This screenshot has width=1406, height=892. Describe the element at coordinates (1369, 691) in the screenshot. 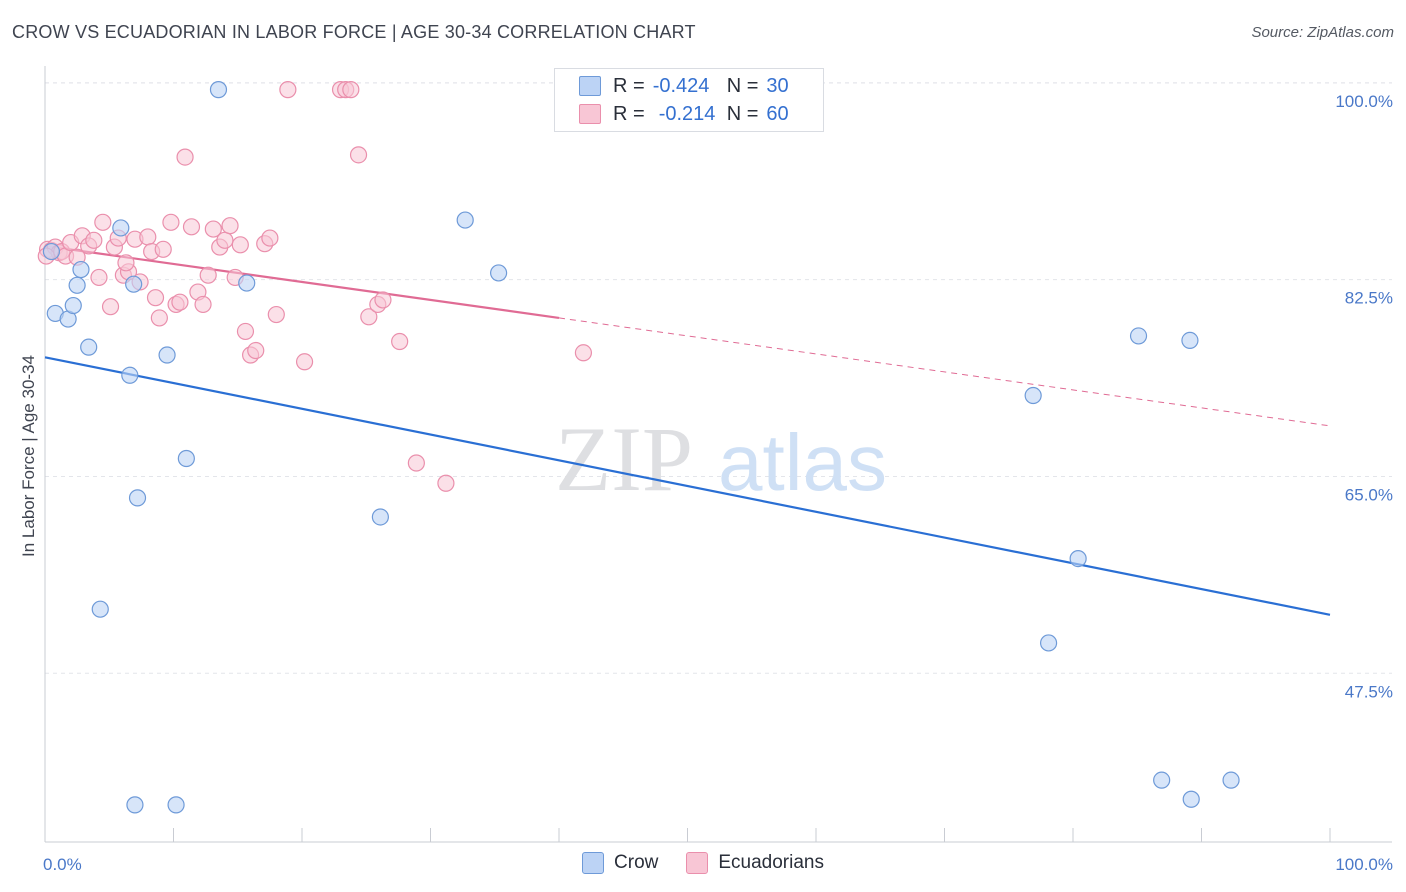

I see `y-tick-label: 47.5%` at that location.